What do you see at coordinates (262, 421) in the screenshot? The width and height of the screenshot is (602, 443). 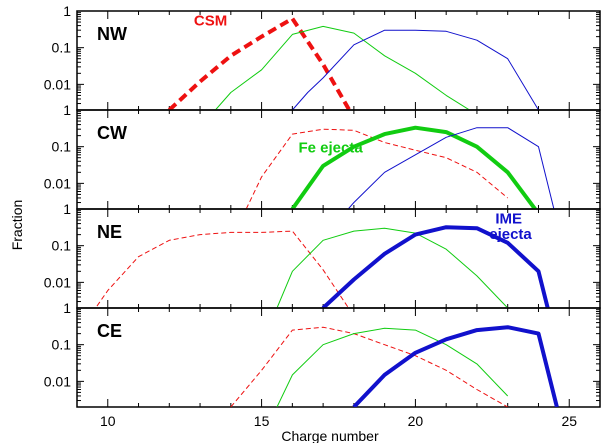 I see `x-tick-label: 15` at bounding box center [262, 421].